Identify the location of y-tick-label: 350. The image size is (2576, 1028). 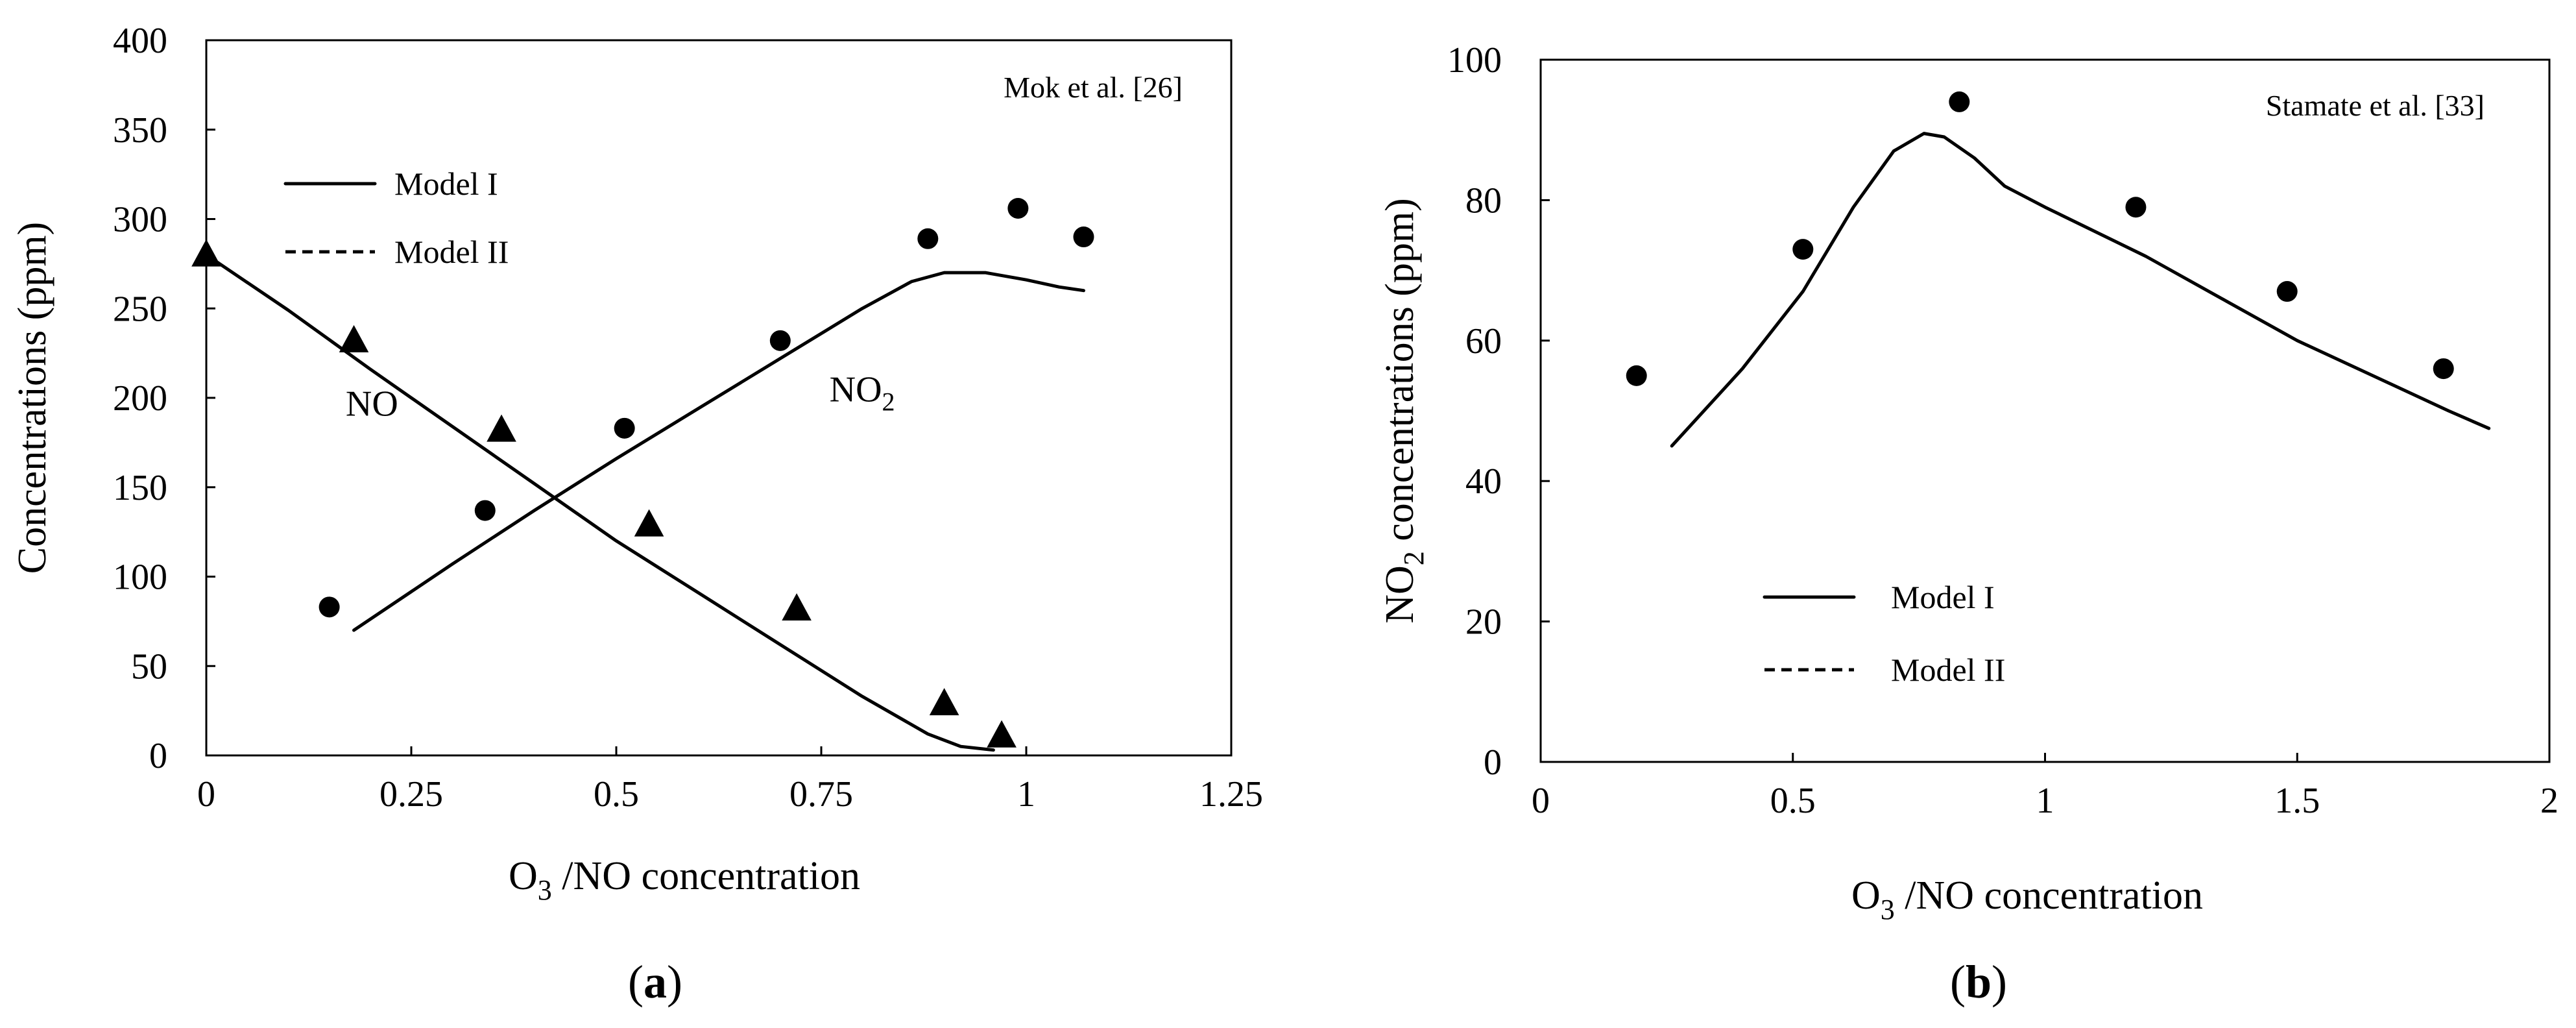
(140, 131).